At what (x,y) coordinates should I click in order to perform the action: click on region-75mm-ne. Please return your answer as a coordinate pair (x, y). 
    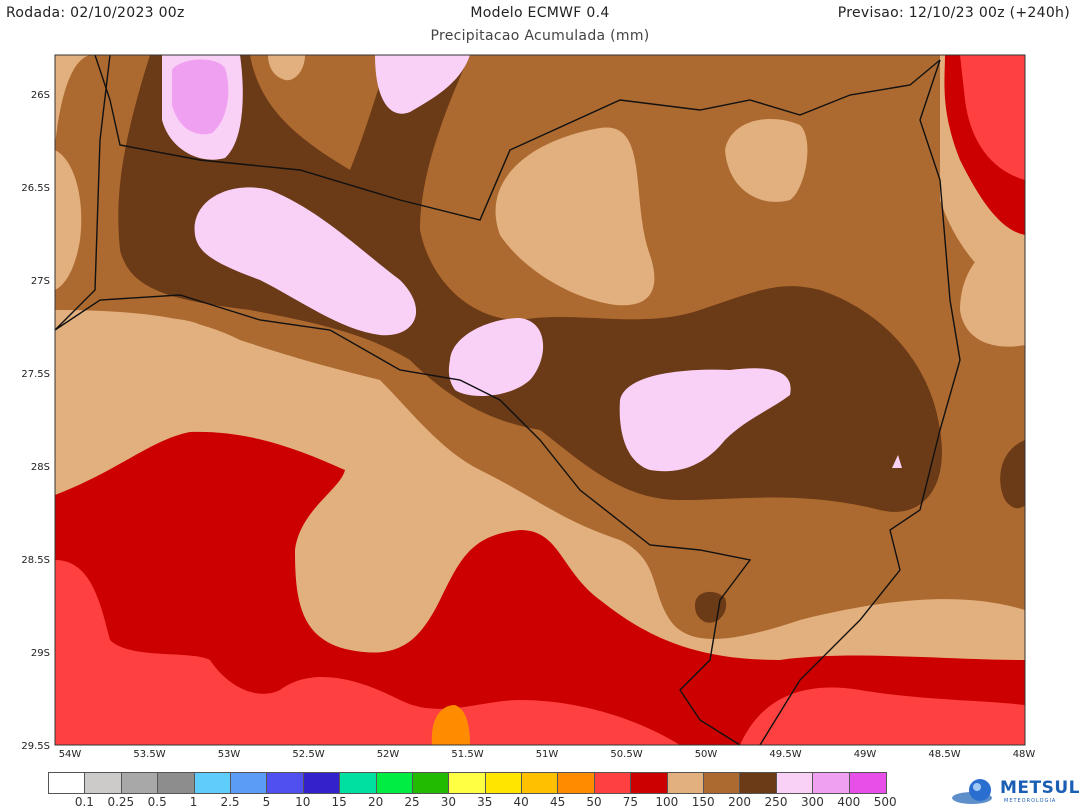
    Looking at the image, I should click on (992, 117).